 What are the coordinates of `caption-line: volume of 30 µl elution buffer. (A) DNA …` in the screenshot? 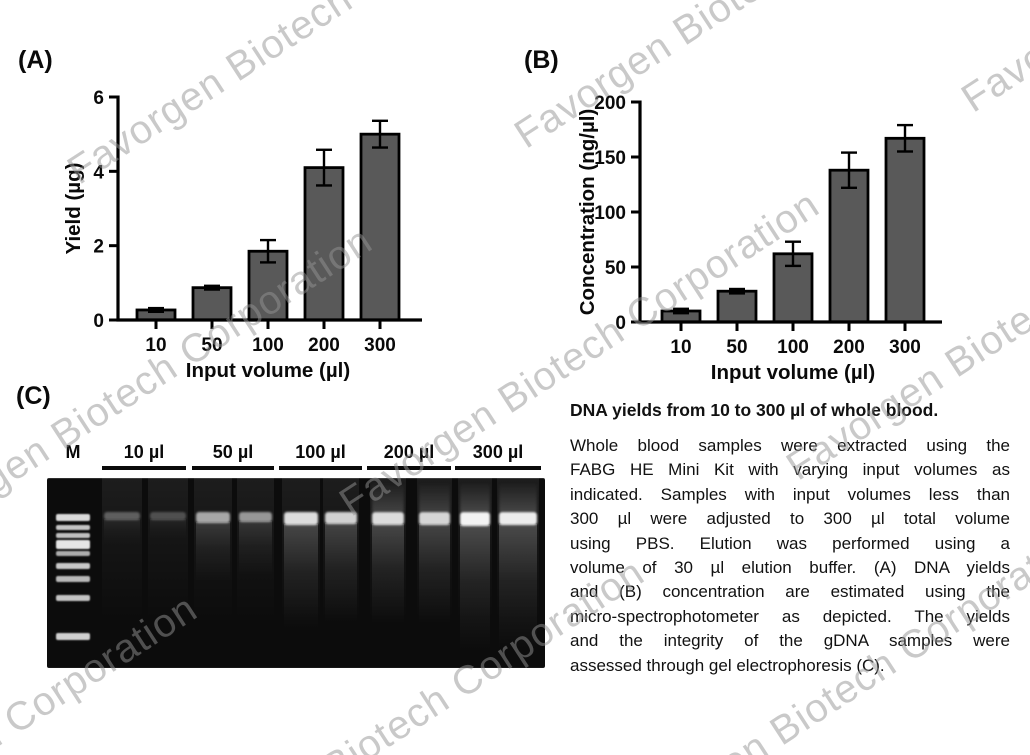 It's located at (790, 568).